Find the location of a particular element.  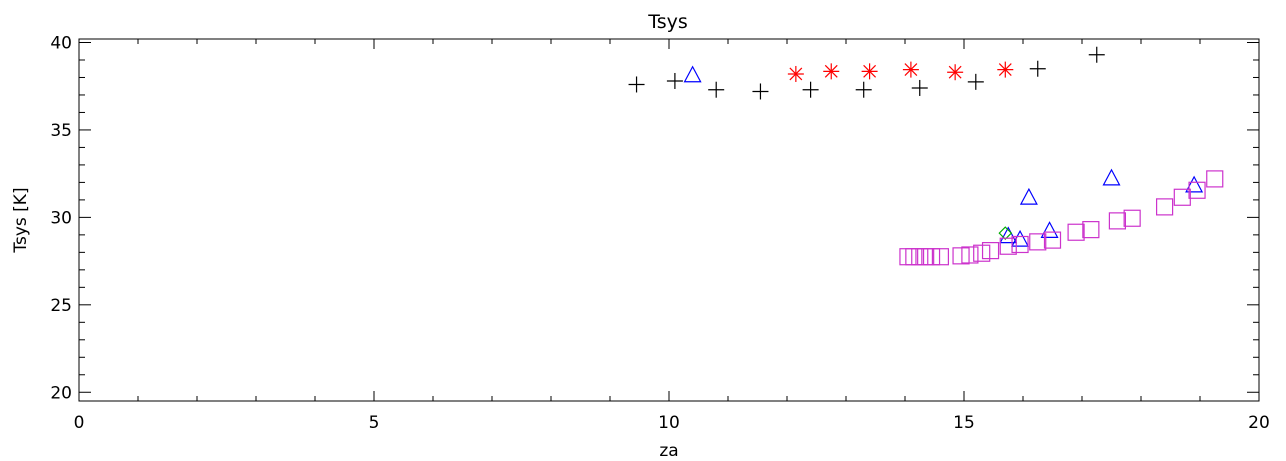

y-tick-label: 20 is located at coordinates (61, 393).